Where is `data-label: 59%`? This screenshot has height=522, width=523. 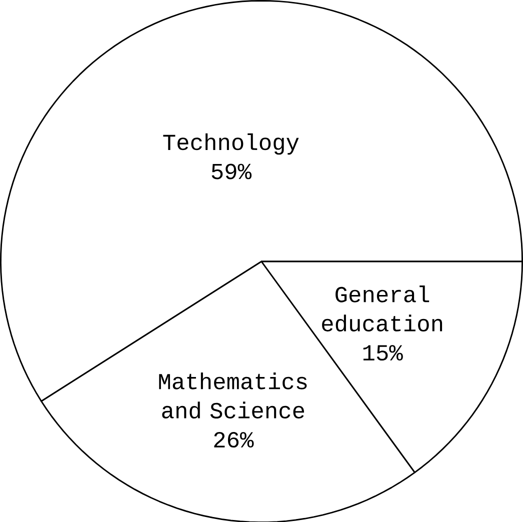
data-label: 59% is located at coordinates (232, 172).